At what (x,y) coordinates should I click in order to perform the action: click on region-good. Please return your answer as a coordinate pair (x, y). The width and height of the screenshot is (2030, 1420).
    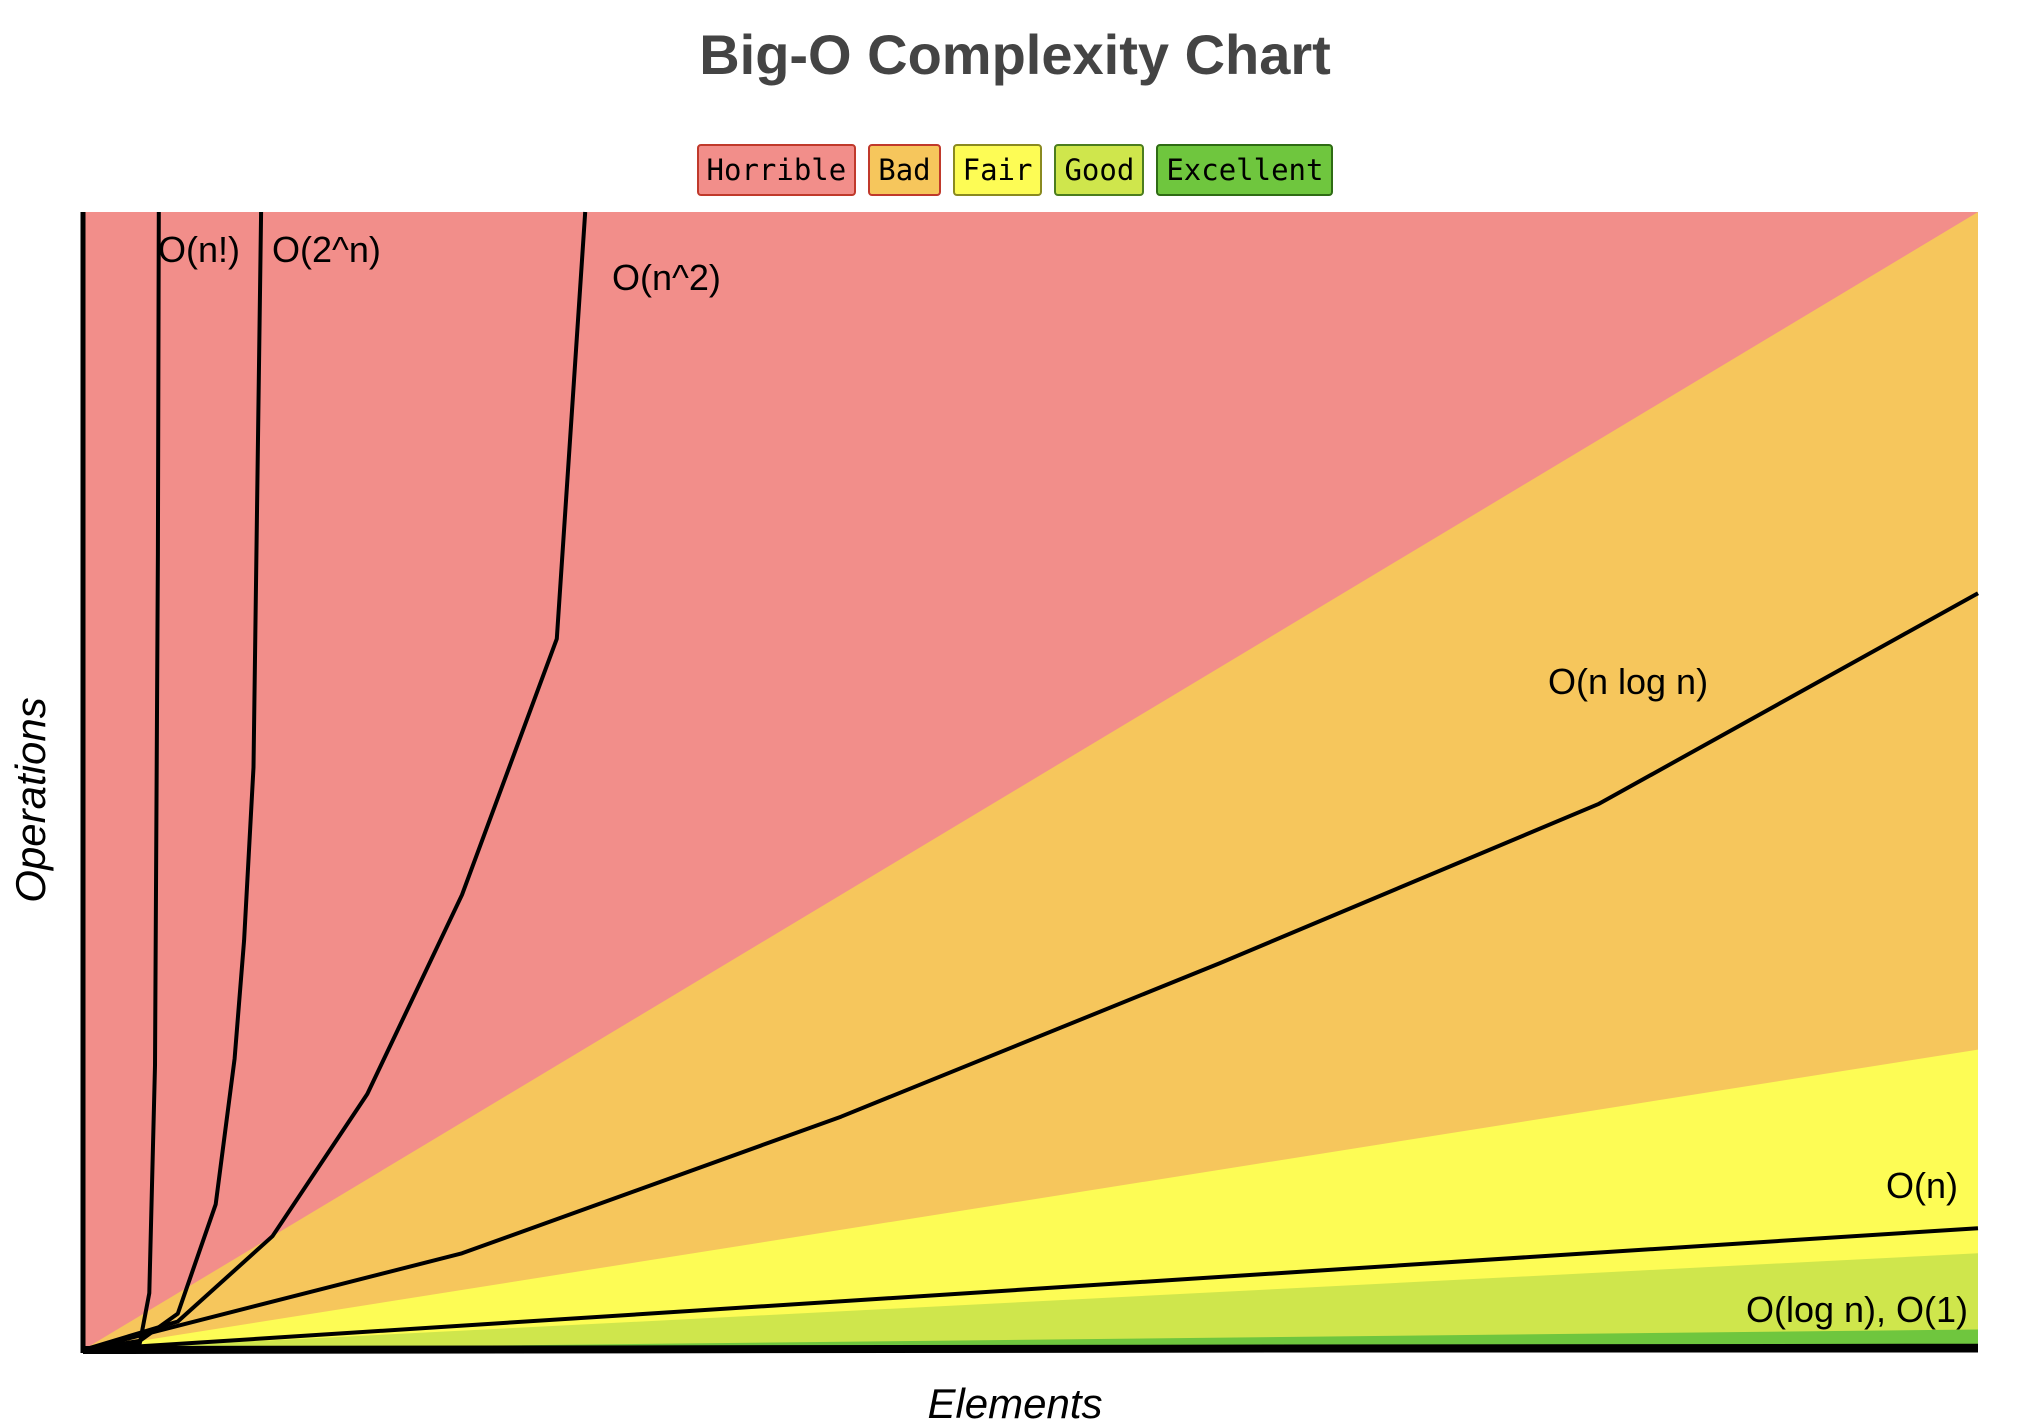
    Looking at the image, I should click on (1030, 1301).